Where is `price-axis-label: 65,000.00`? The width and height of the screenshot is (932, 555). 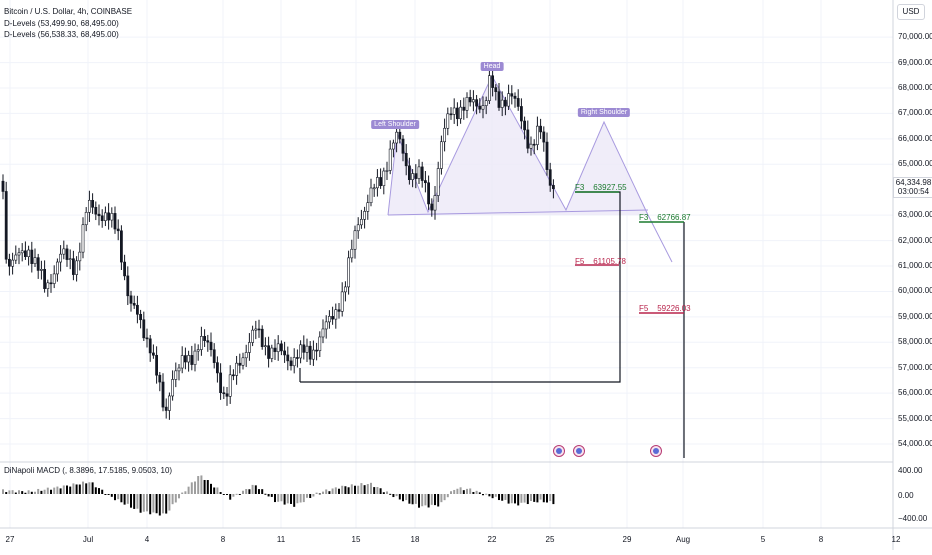 price-axis-label: 65,000.00 is located at coordinates (915, 164).